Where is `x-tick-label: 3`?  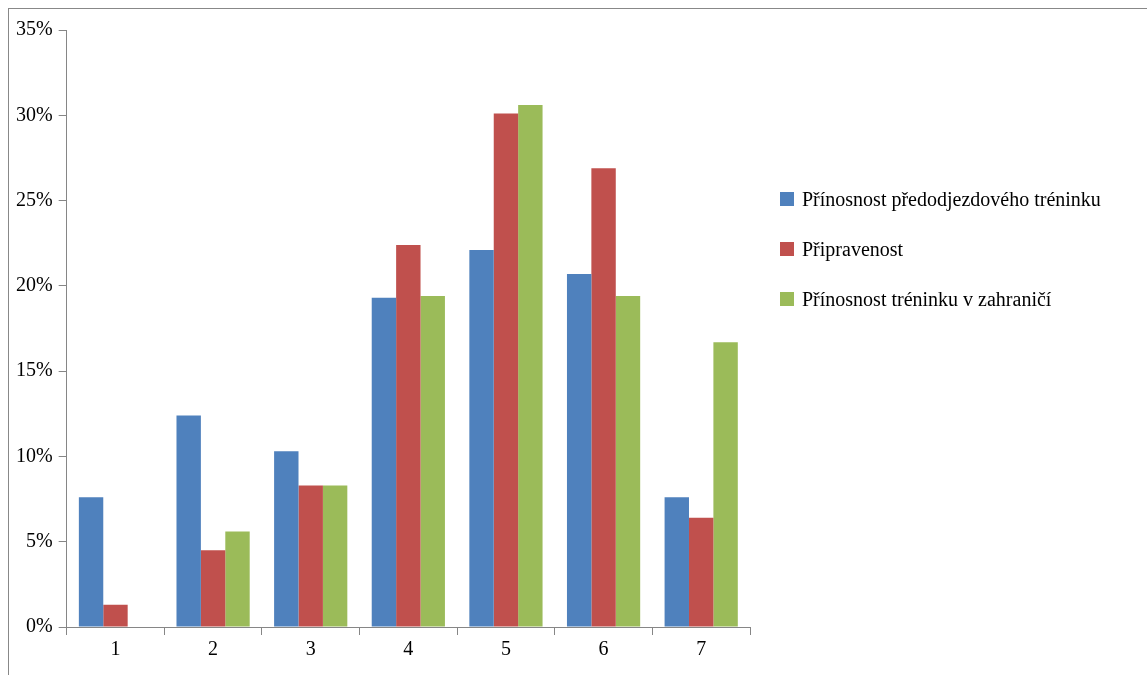 x-tick-label: 3 is located at coordinates (310, 648).